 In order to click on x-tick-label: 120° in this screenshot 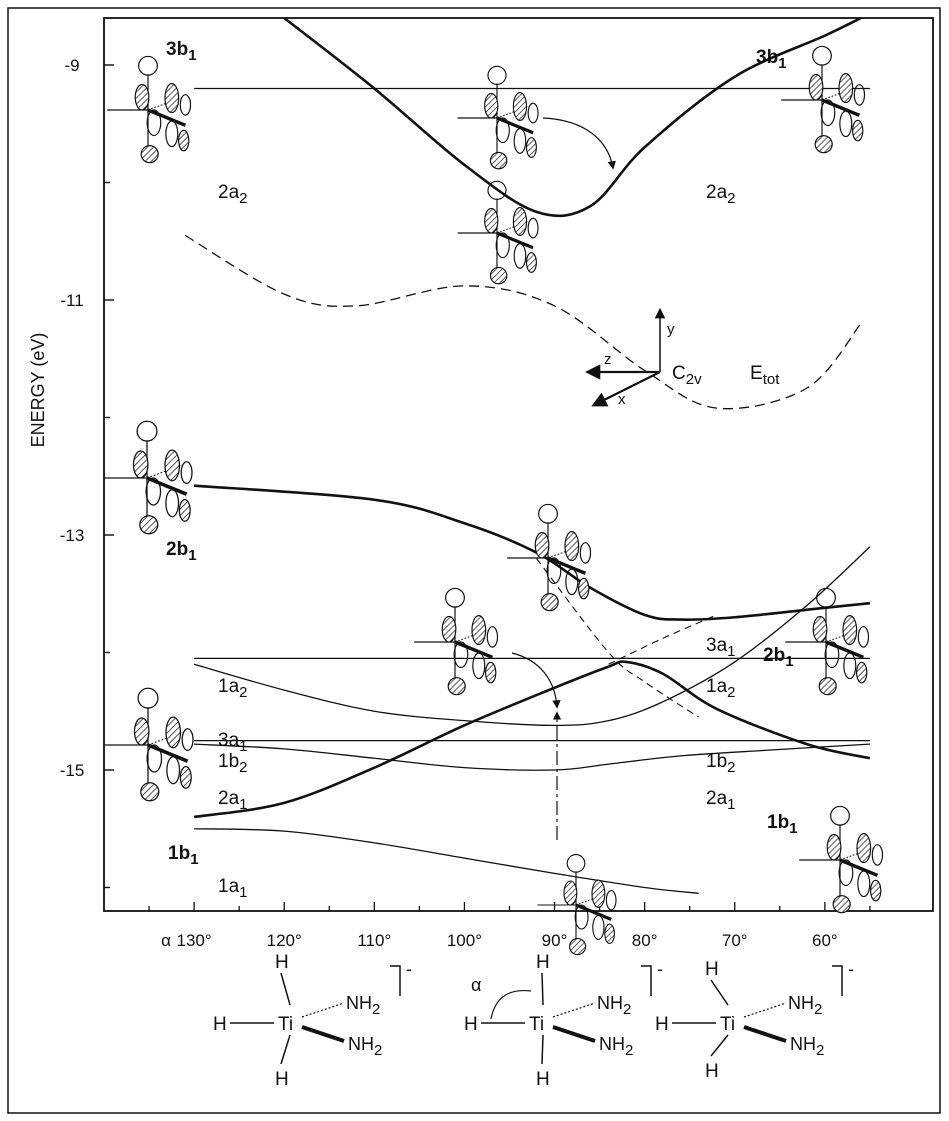, I will do `click(284, 940)`.